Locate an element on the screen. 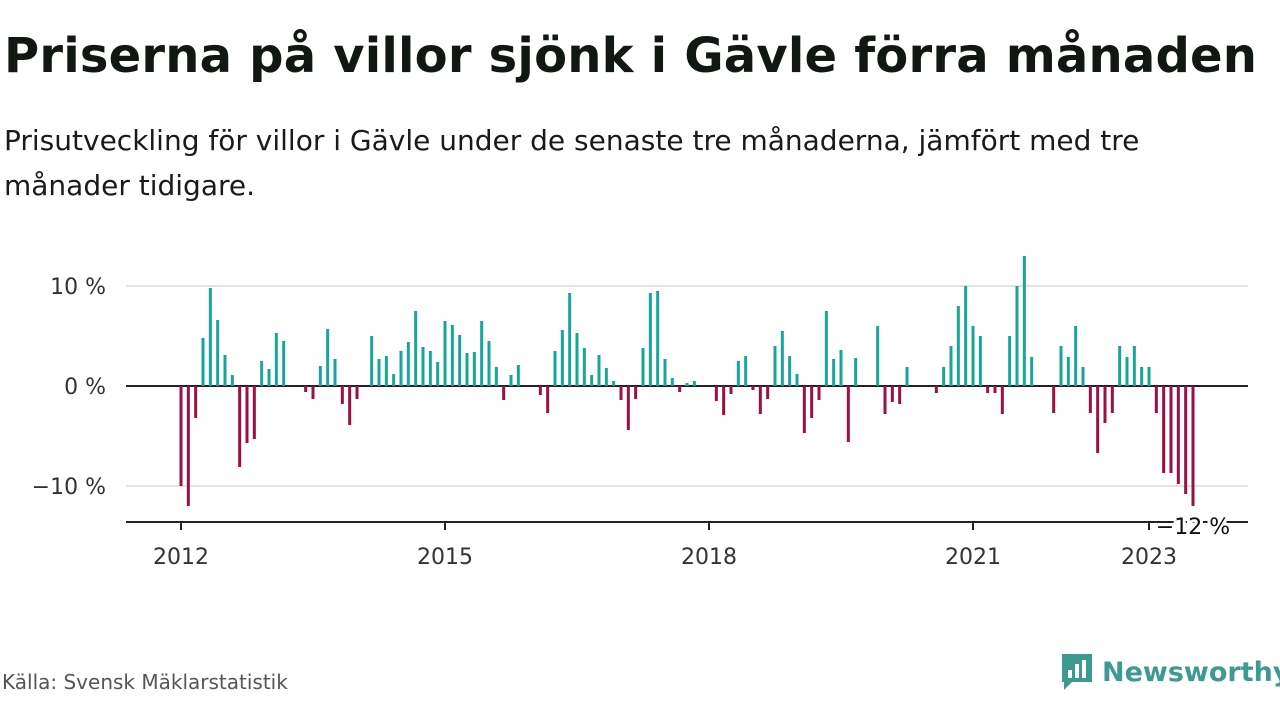  x-tick-label: 2012 is located at coordinates (181, 557).